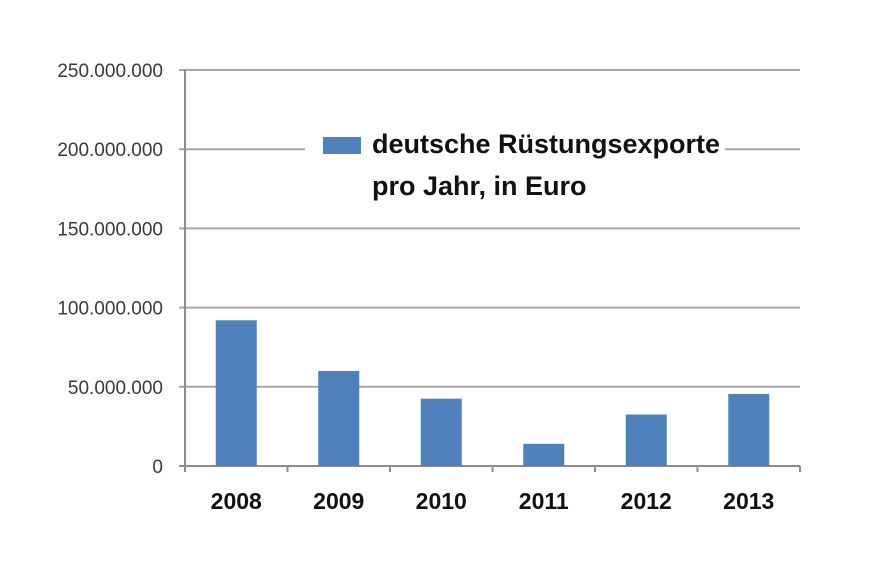 This screenshot has height=574, width=880. I want to click on x-tick-label: 2010, so click(441, 501).